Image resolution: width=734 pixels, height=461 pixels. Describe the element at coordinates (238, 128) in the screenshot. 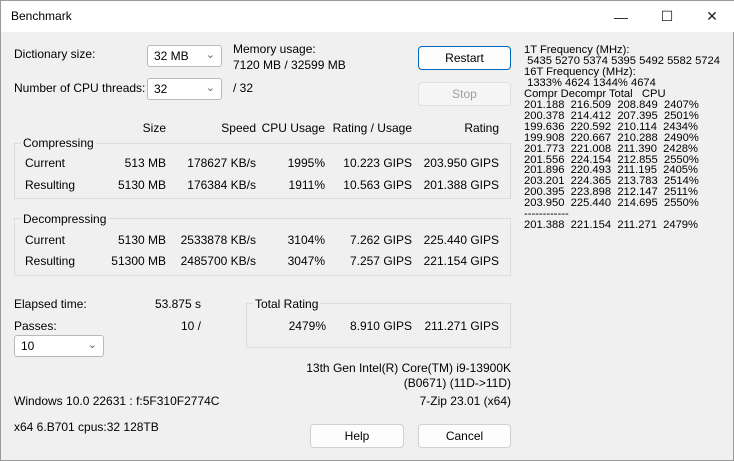

I see `column-speed: Speed` at that location.